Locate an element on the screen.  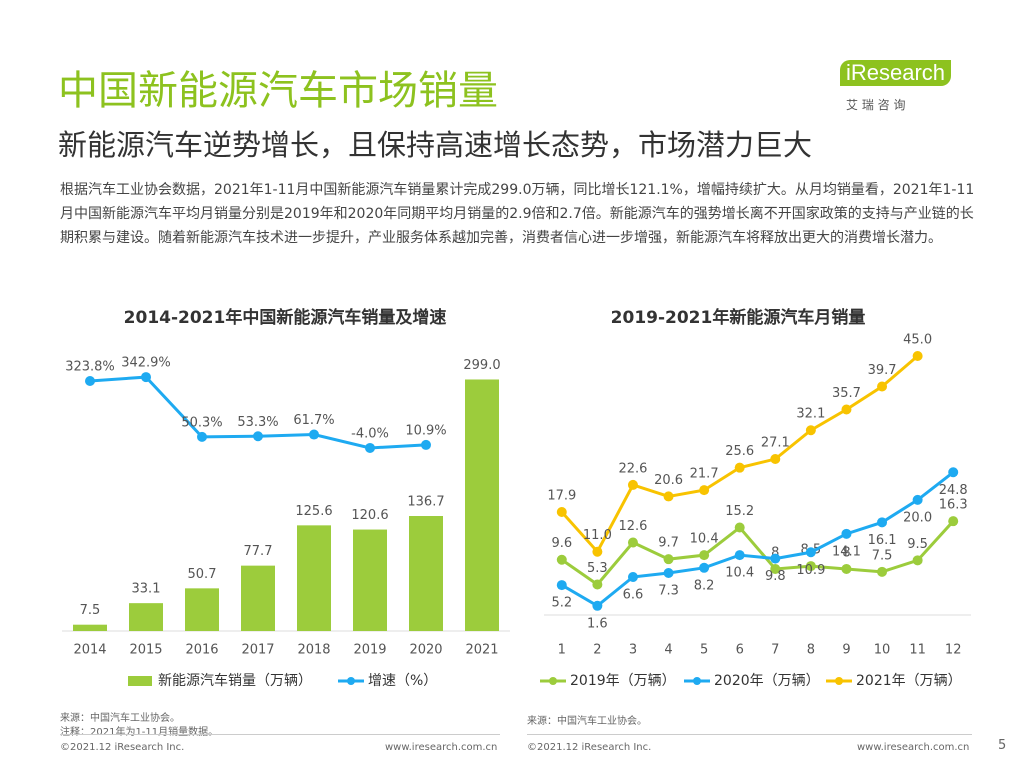
data-label: 53.3% is located at coordinates (257, 422).